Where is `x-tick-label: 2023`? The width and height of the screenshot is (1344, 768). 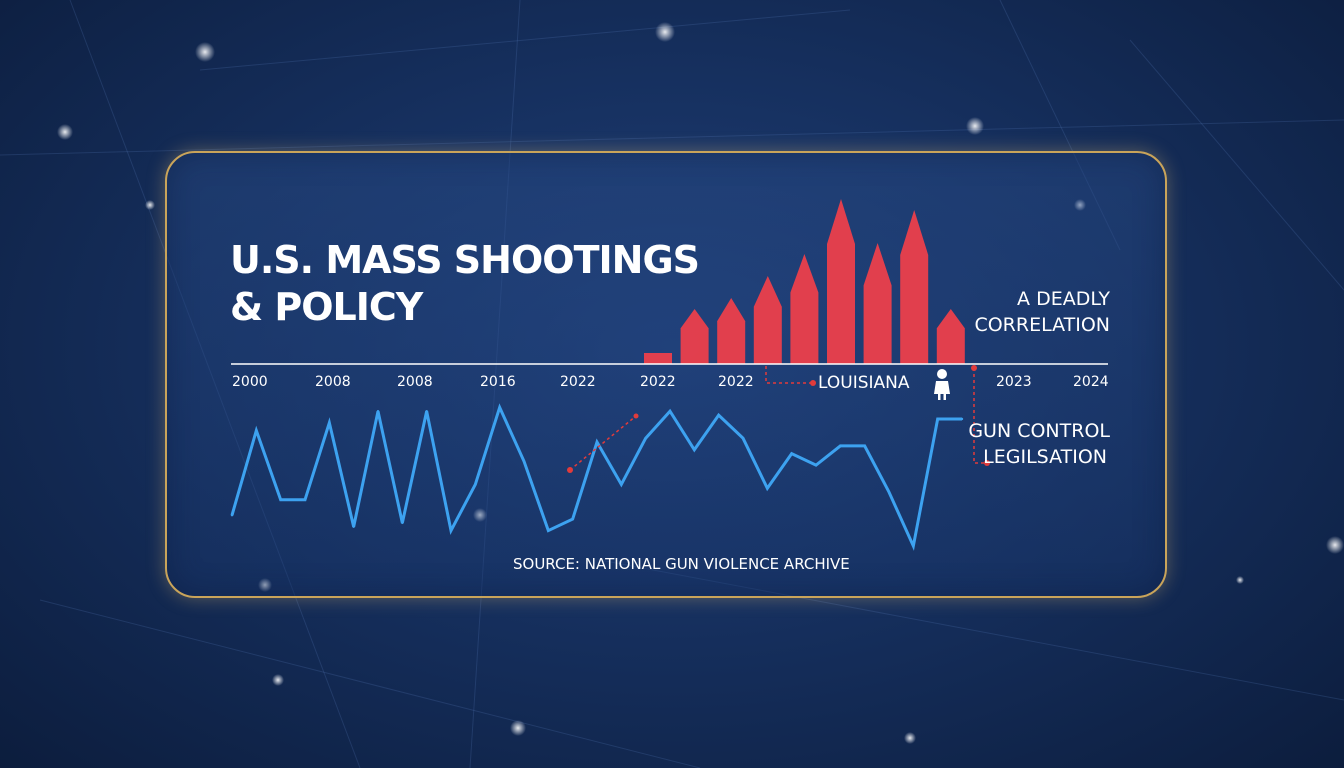
x-tick-label: 2023 is located at coordinates (1014, 382).